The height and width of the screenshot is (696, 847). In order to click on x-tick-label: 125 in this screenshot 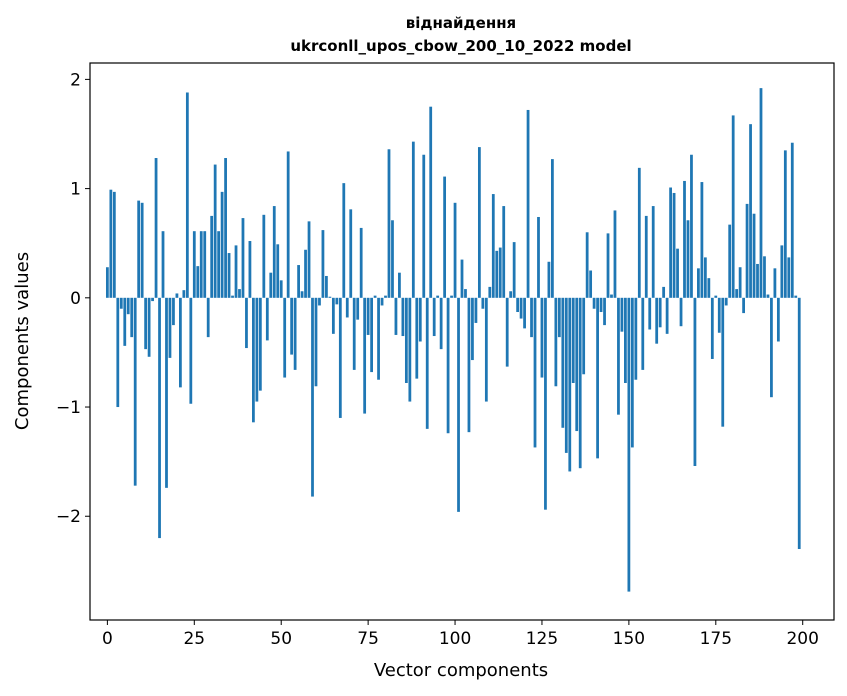, I will do `click(542, 639)`.